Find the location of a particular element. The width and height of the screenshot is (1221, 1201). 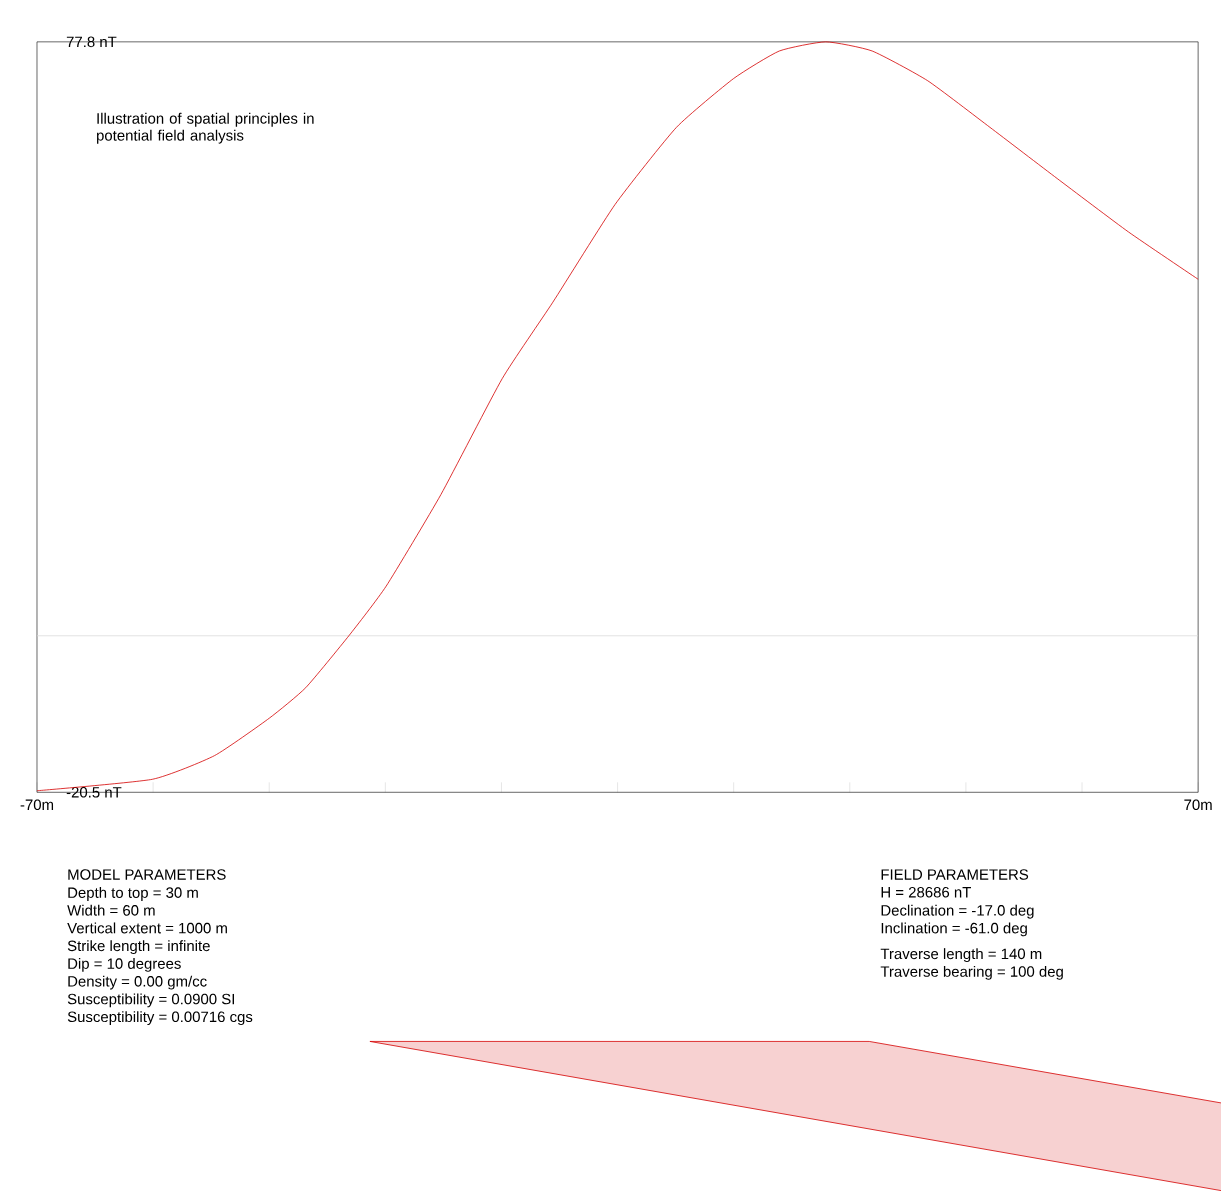

text: H = 28686 nT is located at coordinates (926, 892).